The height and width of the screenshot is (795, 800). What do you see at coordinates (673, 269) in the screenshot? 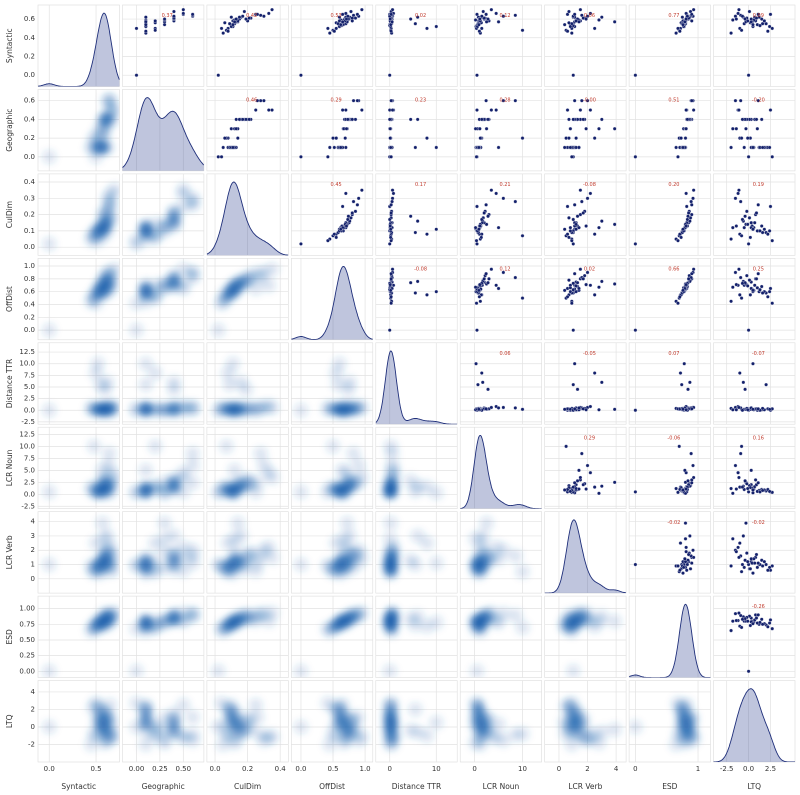
I see `correlation-label: 0.66` at bounding box center [673, 269].